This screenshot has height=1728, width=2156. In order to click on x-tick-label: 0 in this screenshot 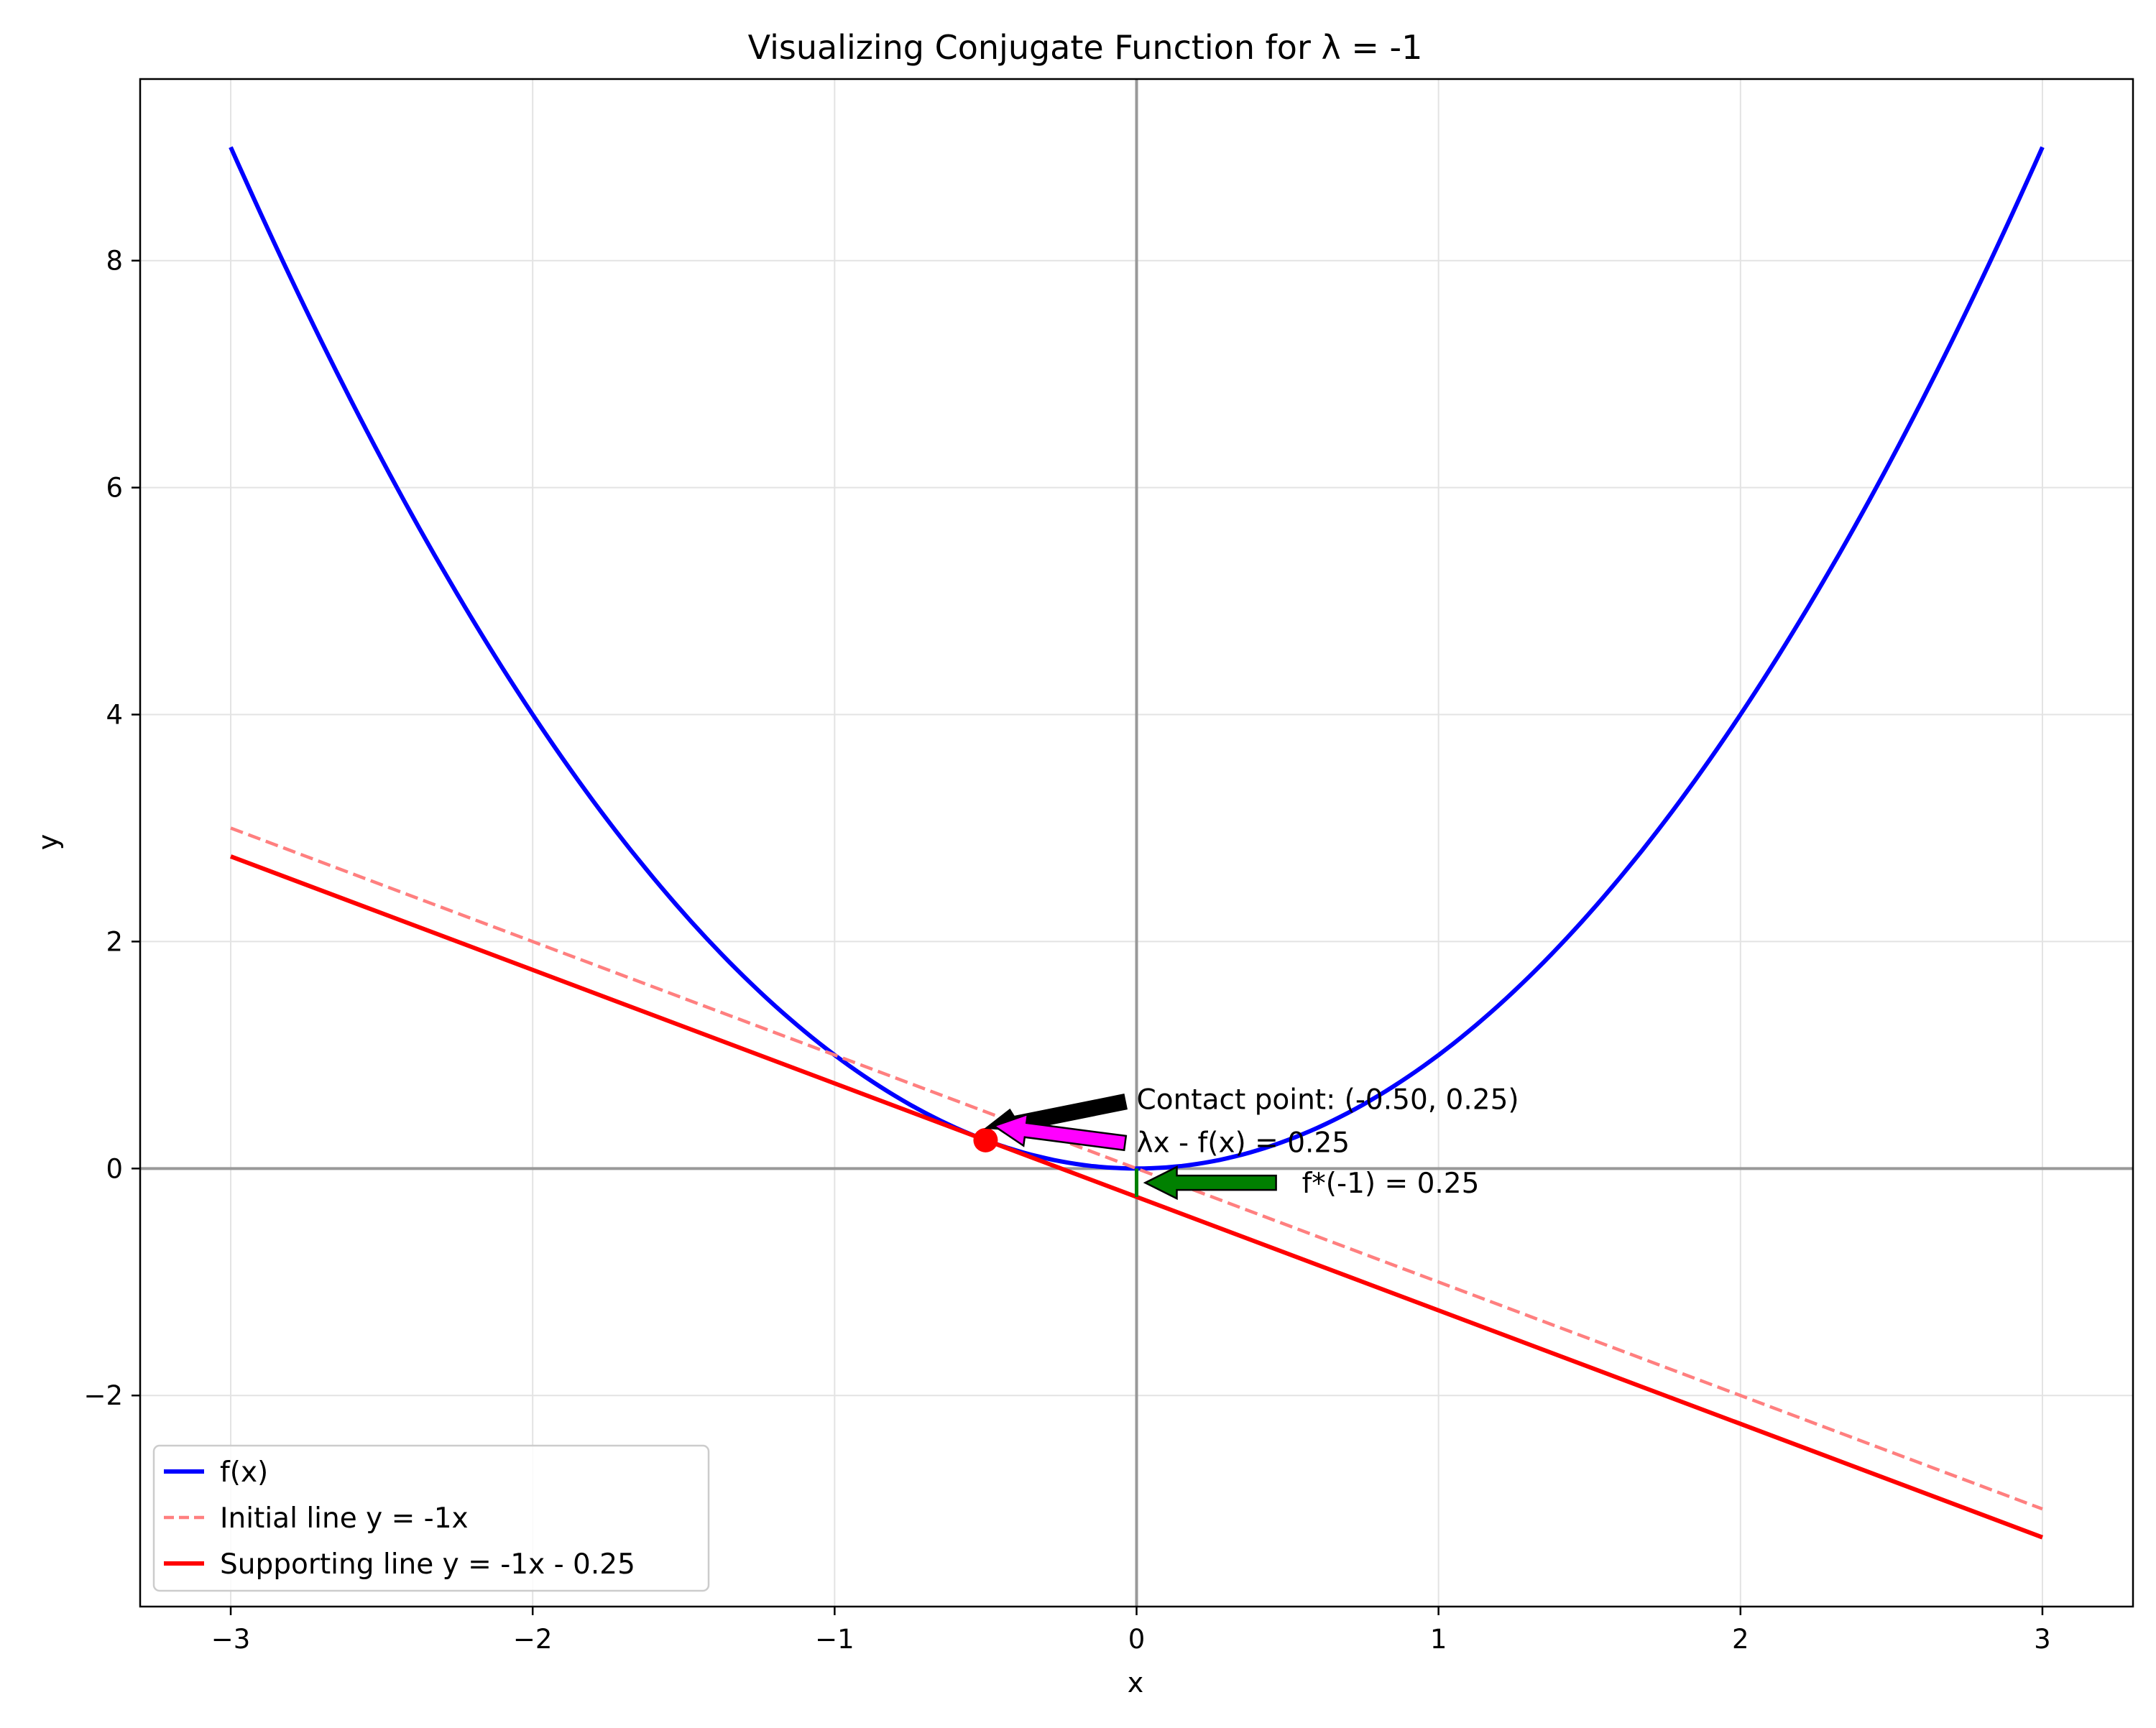, I will do `click(1137, 1639)`.